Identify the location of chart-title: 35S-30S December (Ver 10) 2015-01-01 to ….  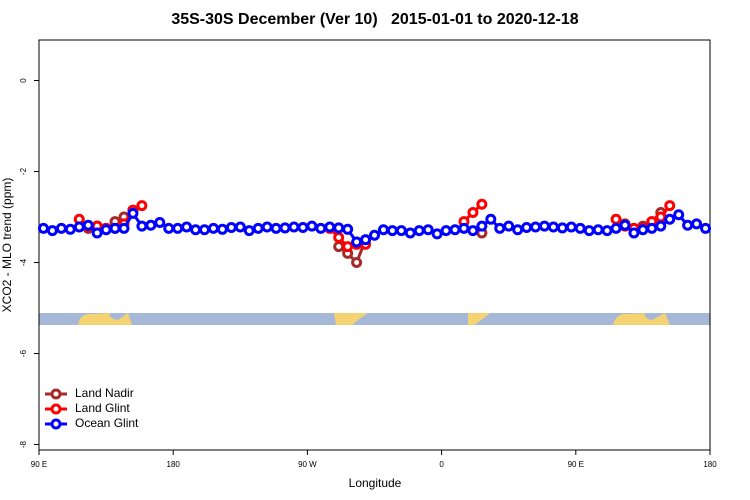
(374, 19).